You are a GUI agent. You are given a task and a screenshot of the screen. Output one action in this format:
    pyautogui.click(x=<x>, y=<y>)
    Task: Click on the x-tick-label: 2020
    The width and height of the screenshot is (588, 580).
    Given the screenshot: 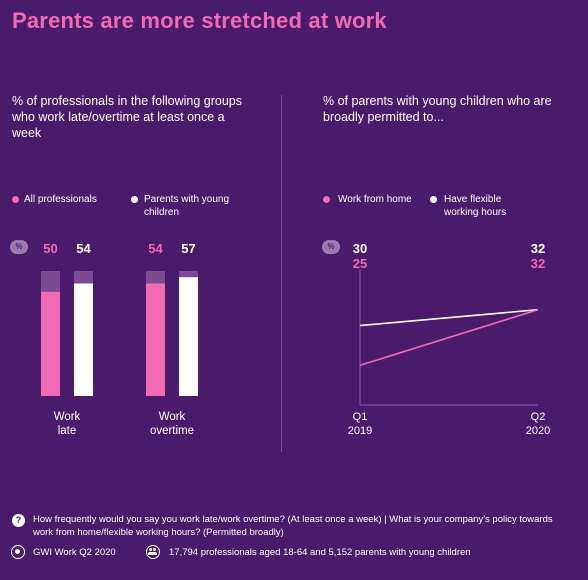 What is the action you would take?
    pyautogui.click(x=538, y=431)
    